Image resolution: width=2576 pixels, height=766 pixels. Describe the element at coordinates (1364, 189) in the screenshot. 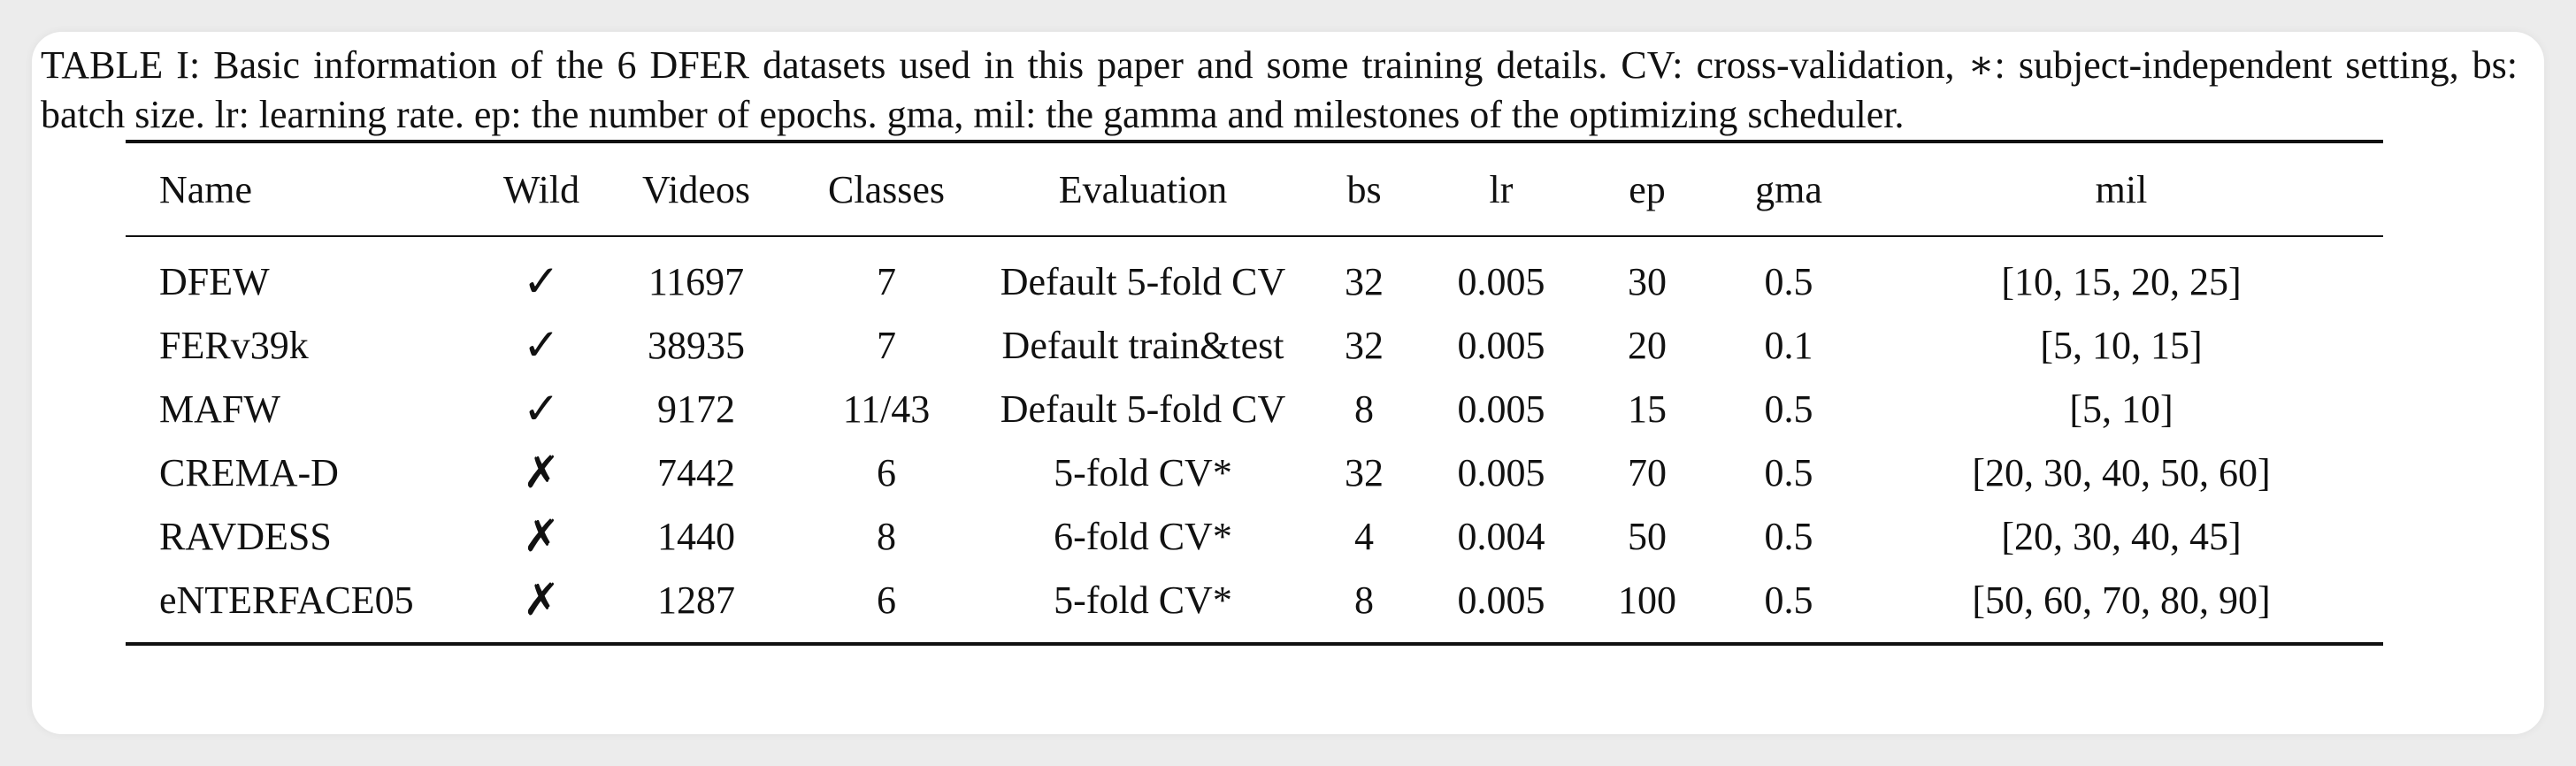

I see `header-bs: bs` at that location.